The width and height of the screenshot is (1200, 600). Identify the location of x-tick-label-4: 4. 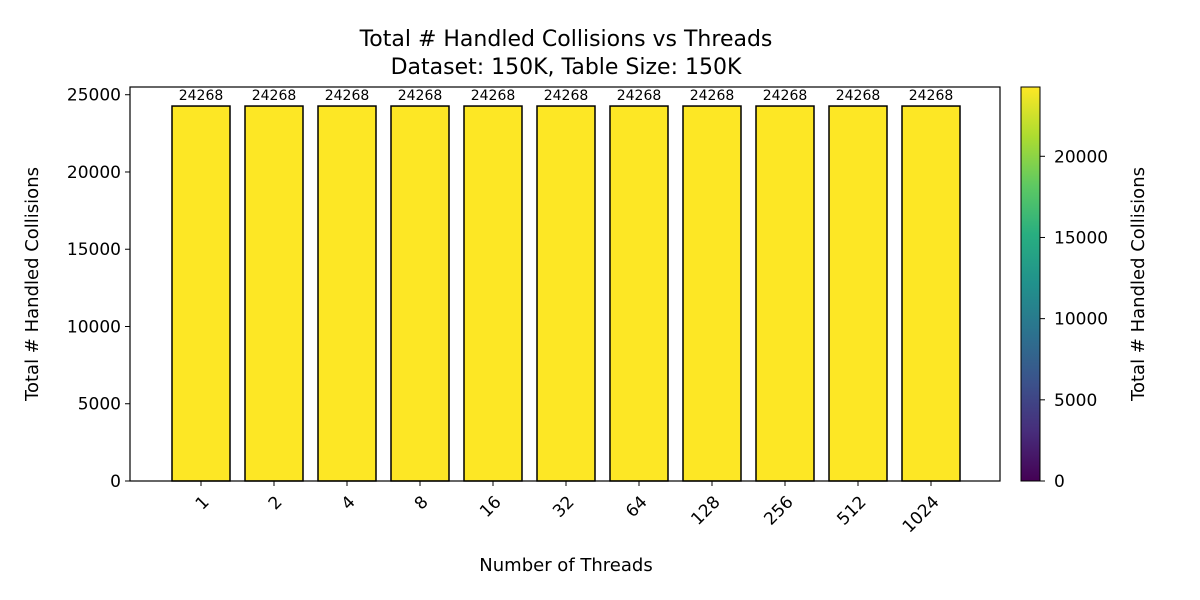
(349, 503).